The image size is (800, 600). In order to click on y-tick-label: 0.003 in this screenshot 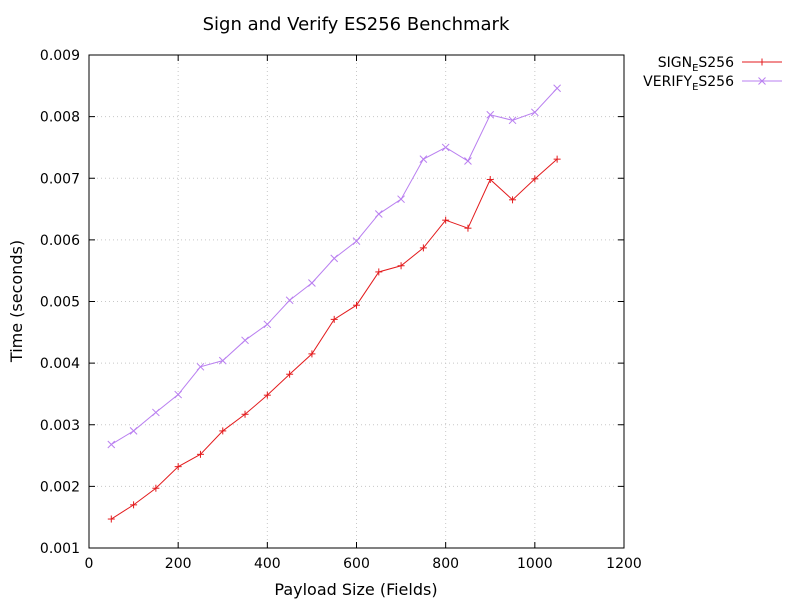, I will do `click(60, 426)`.